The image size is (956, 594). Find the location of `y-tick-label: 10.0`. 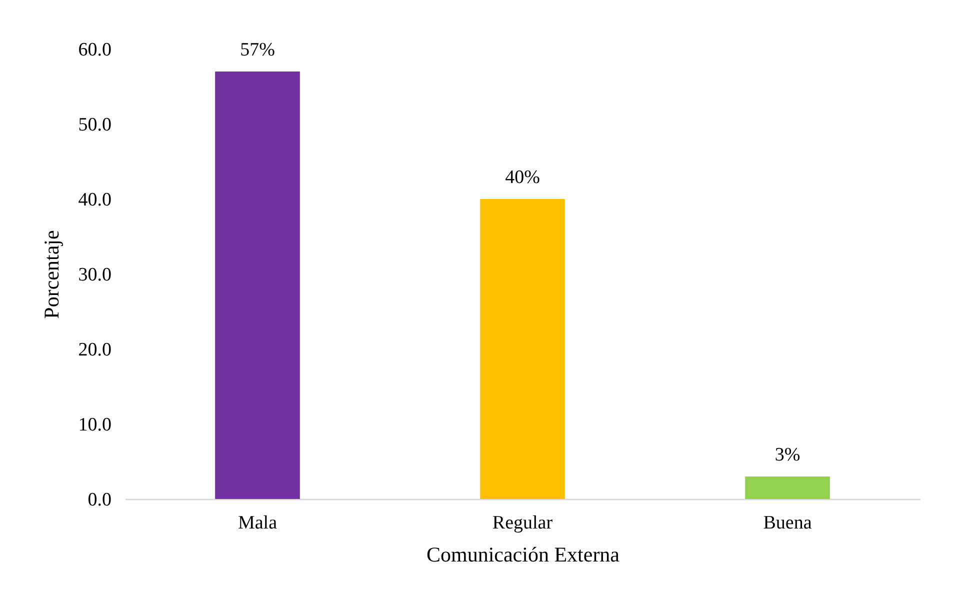

y-tick-label: 10.0 is located at coordinates (95, 425).